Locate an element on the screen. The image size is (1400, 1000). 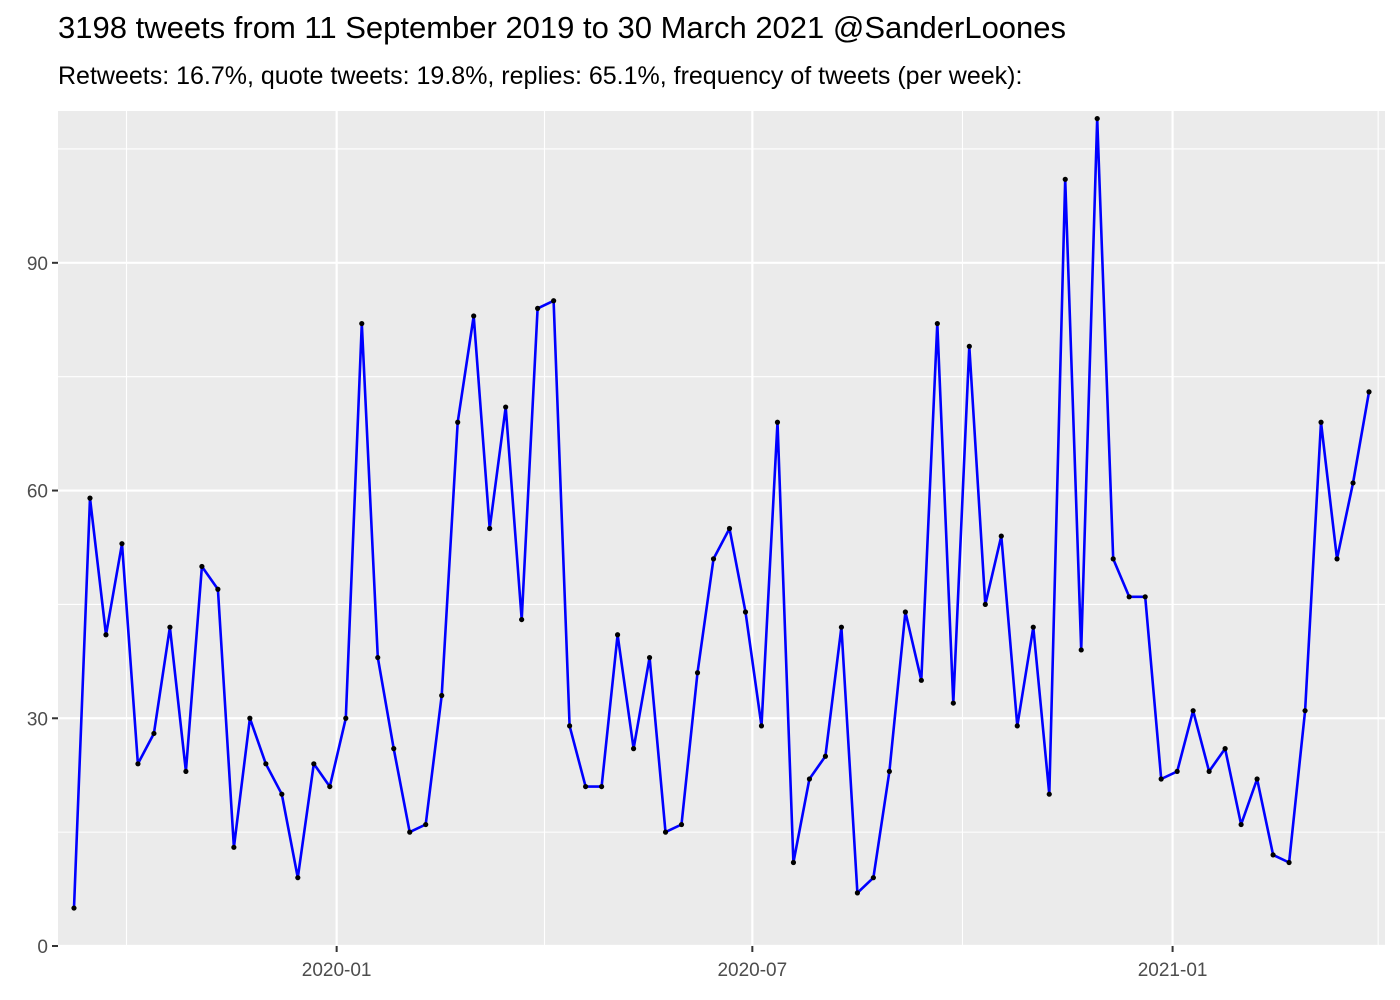
y-tick-label: 90 is located at coordinates (37, 264).